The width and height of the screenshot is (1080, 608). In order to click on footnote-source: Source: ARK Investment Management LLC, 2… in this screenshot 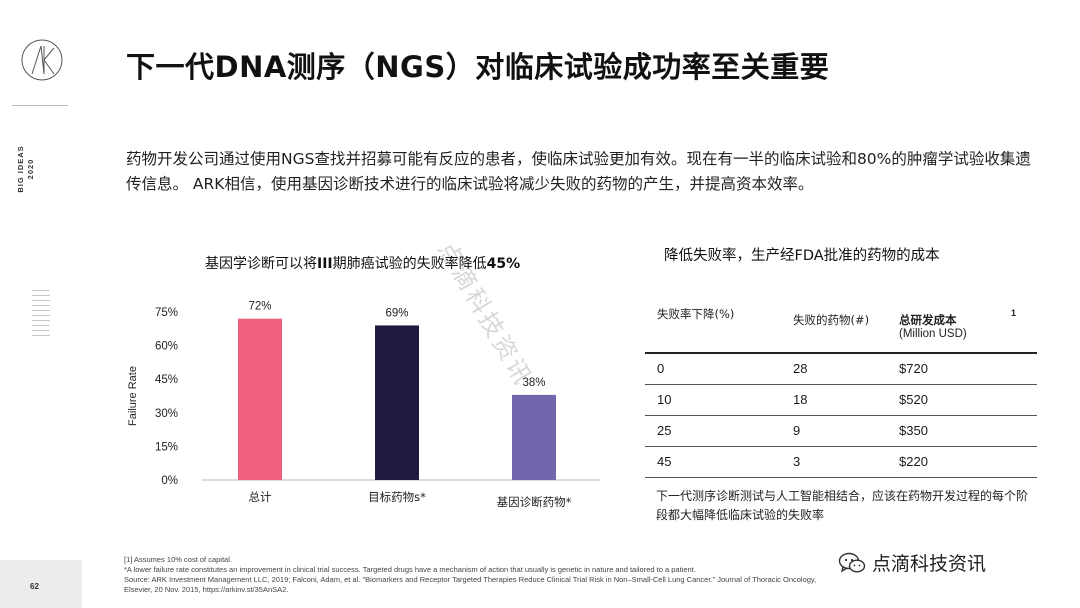, I will do `click(470, 579)`.